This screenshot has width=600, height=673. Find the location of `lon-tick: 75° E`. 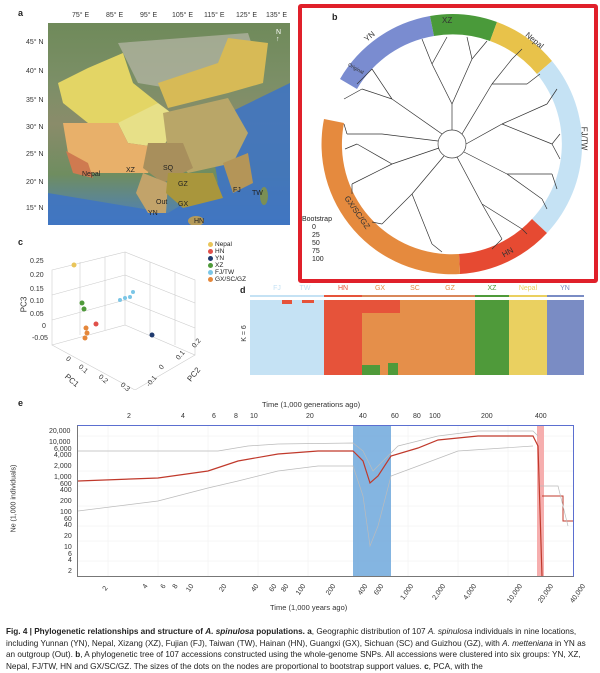

lon-tick: 75° E is located at coordinates (81, 15).